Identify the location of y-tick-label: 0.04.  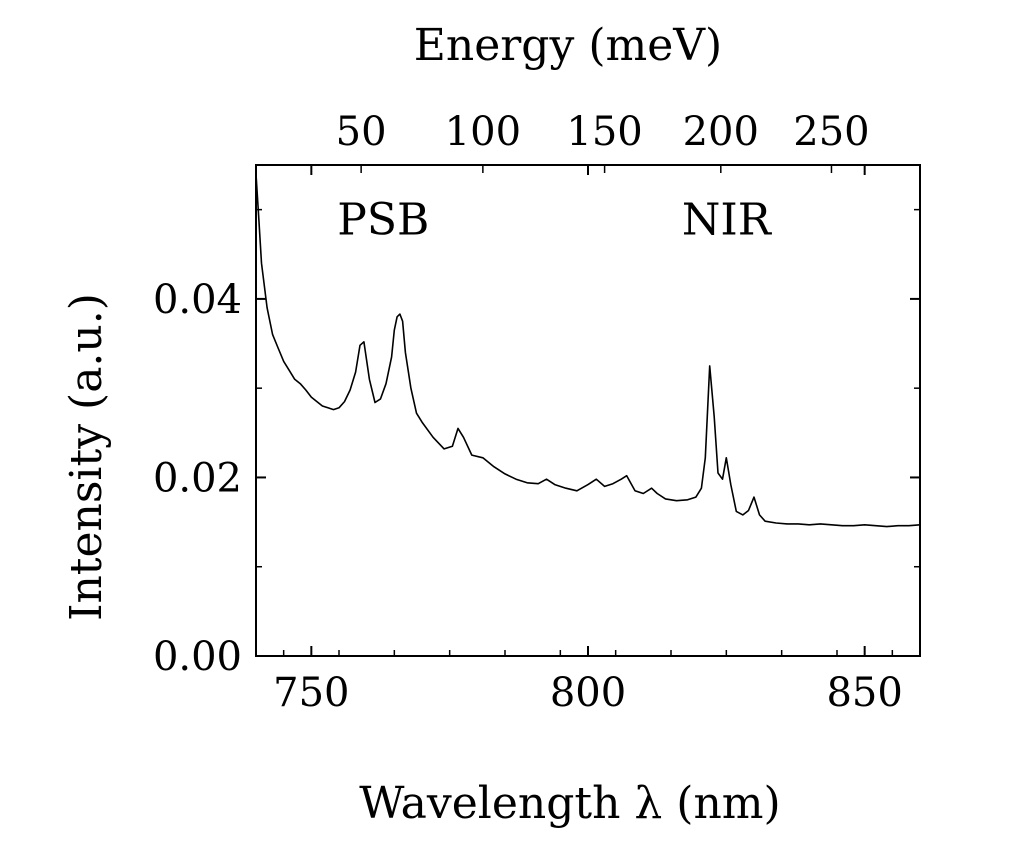
(197, 300).